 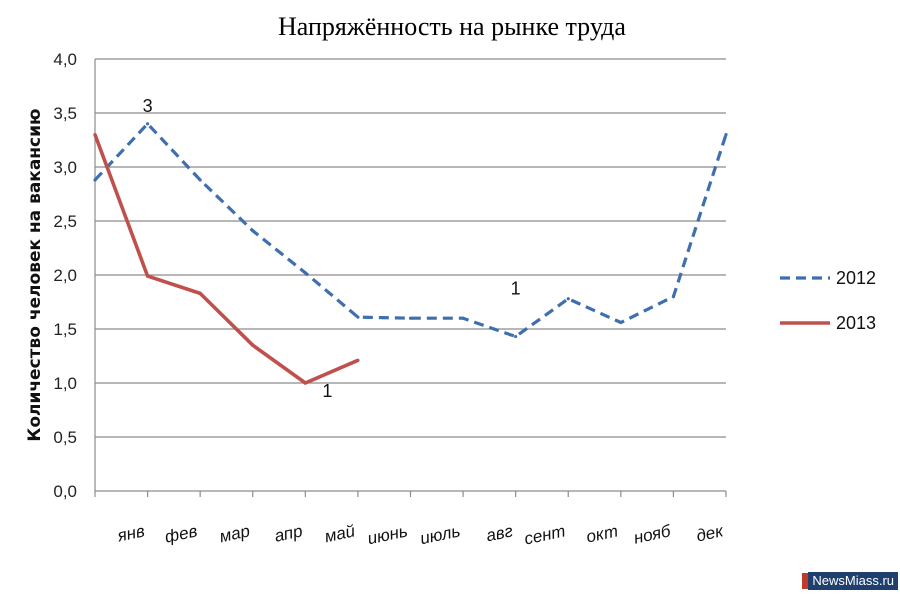 What do you see at coordinates (340, 533) in the screenshot?
I see `x-tick-label: май` at bounding box center [340, 533].